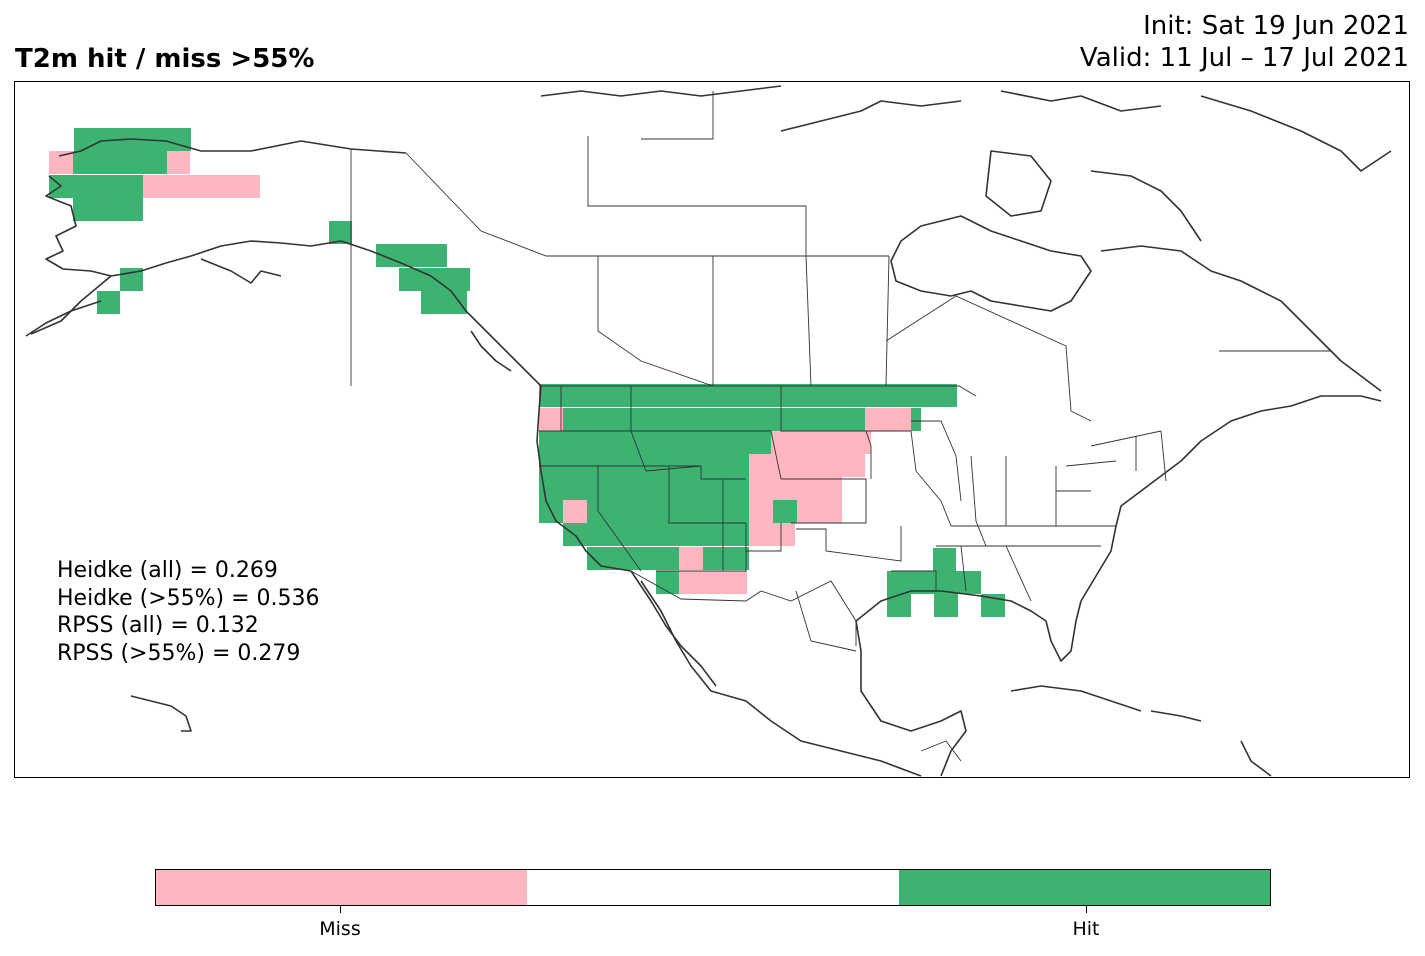 The height and width of the screenshot is (956, 1425). What do you see at coordinates (1084, 887) in the screenshot?
I see `colorbar-hit-segment` at bounding box center [1084, 887].